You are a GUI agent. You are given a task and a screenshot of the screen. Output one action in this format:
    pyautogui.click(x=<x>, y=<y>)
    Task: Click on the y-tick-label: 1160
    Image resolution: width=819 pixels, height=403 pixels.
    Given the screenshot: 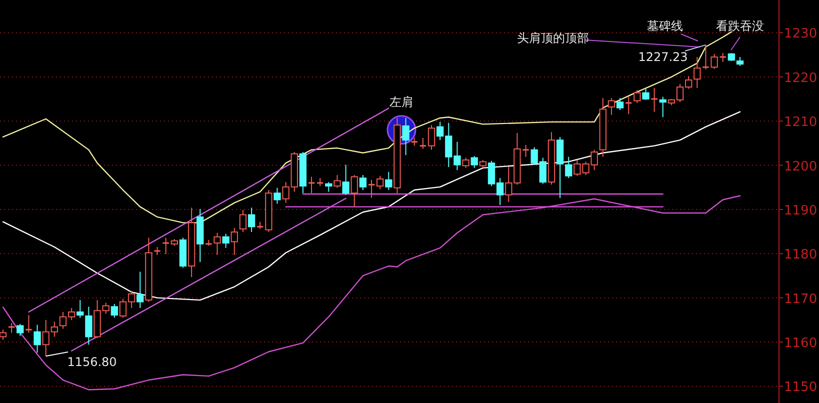 What is the action you would take?
    pyautogui.click(x=801, y=344)
    